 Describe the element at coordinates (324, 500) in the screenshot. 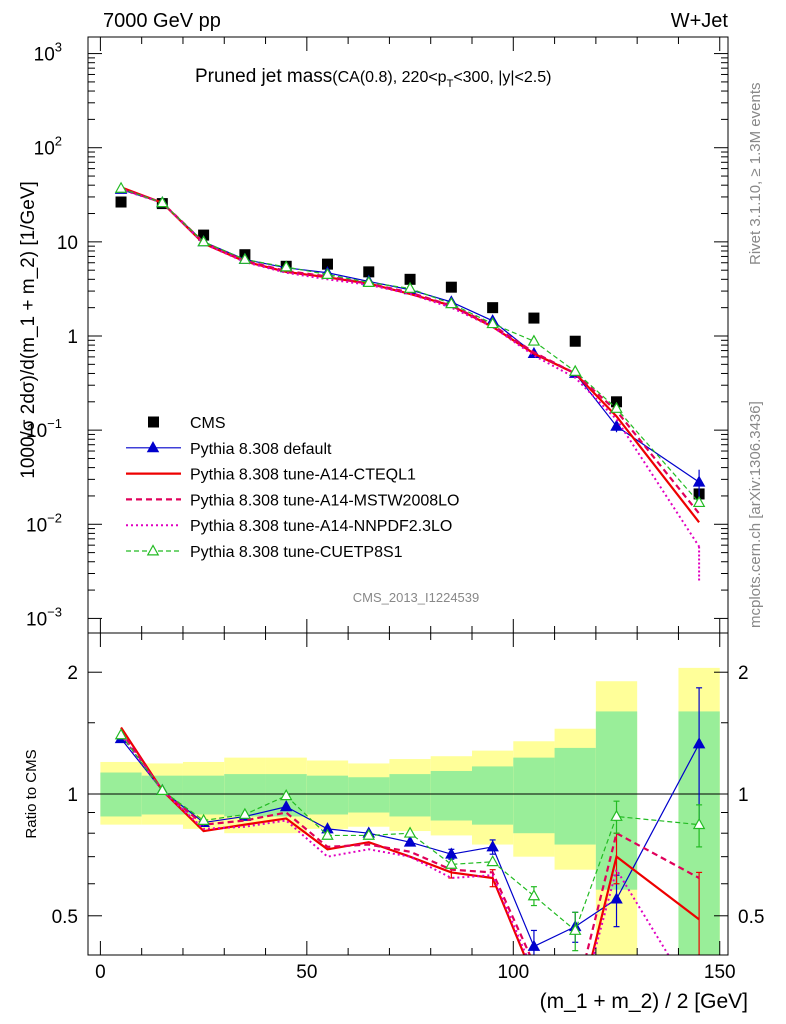

I see `legend-label: Pythia 8.308 tune-A14-MSTW2008LO` at that location.